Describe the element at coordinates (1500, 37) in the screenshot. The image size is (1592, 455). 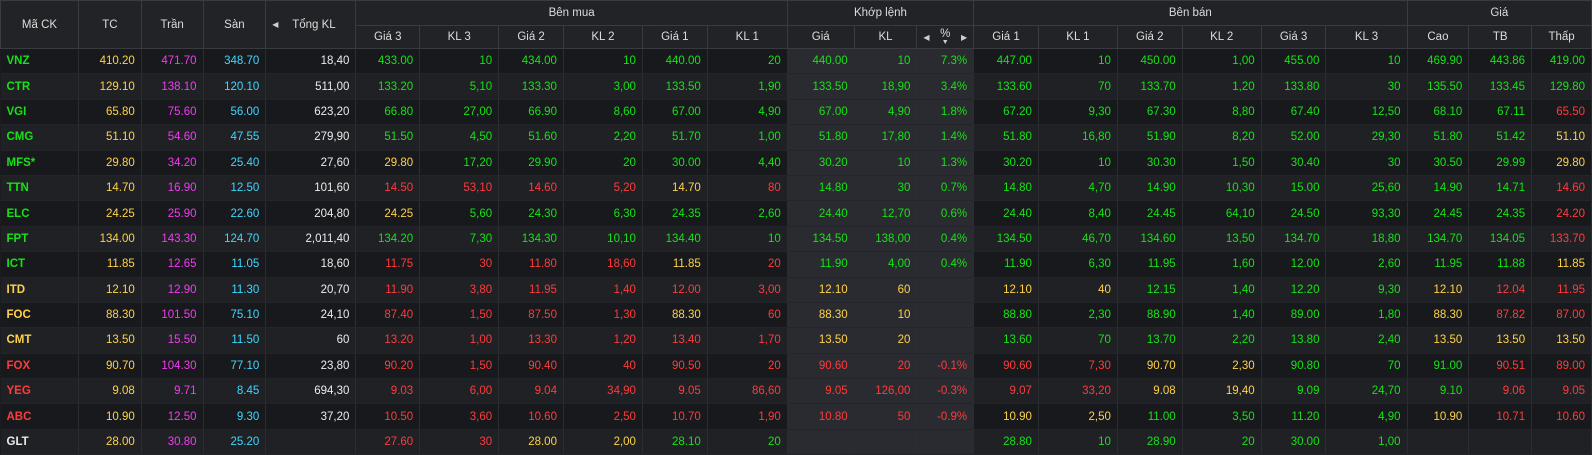
I see `col-avg: TB` at that location.